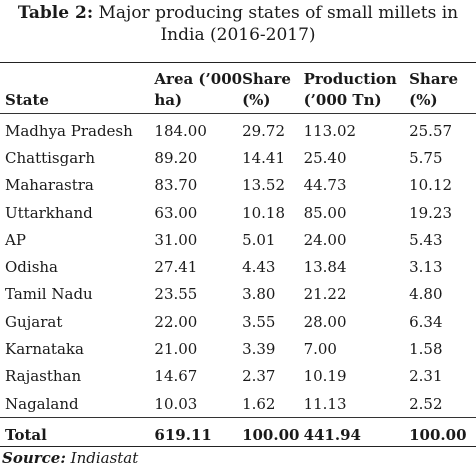 The height and width of the screenshot is (467, 476). What do you see at coordinates (332, 435) in the screenshot?
I see `total-production: 441.94` at bounding box center [332, 435].